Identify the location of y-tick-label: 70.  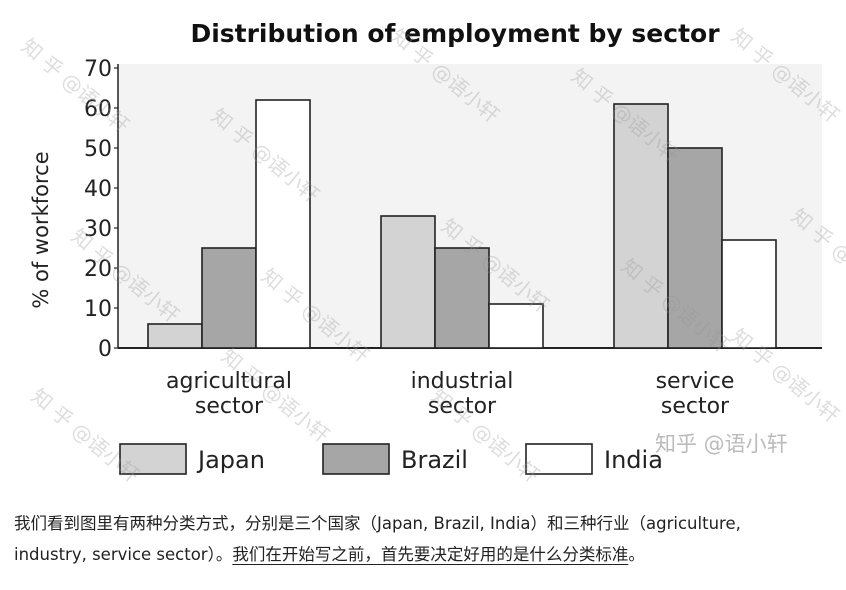
(98, 69).